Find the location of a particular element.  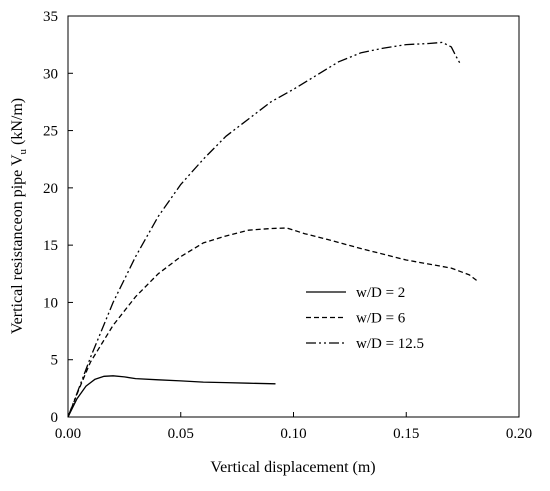

legend-label: w/D = 6 is located at coordinates (381, 319).